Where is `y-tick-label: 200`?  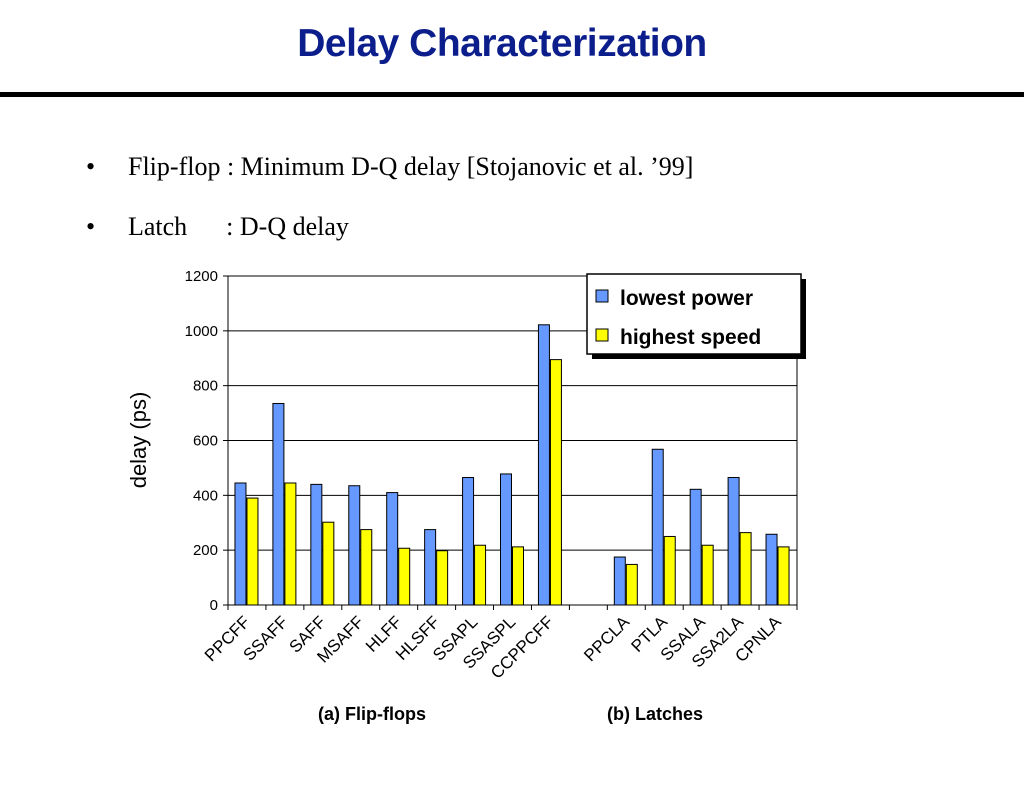
y-tick-label: 200 is located at coordinates (205, 550).